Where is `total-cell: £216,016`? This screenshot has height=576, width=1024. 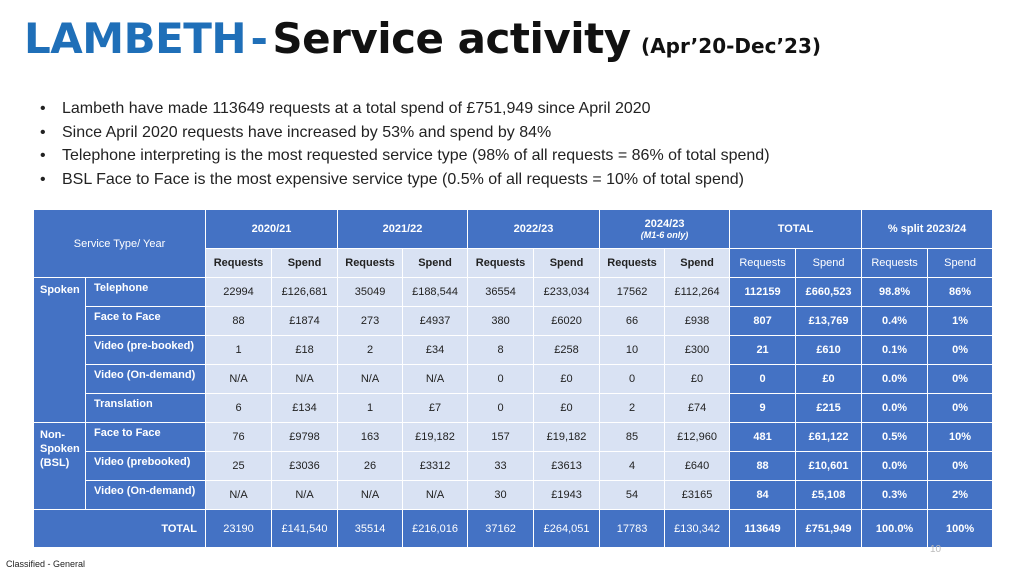
total-cell: £216,016 is located at coordinates (435, 528).